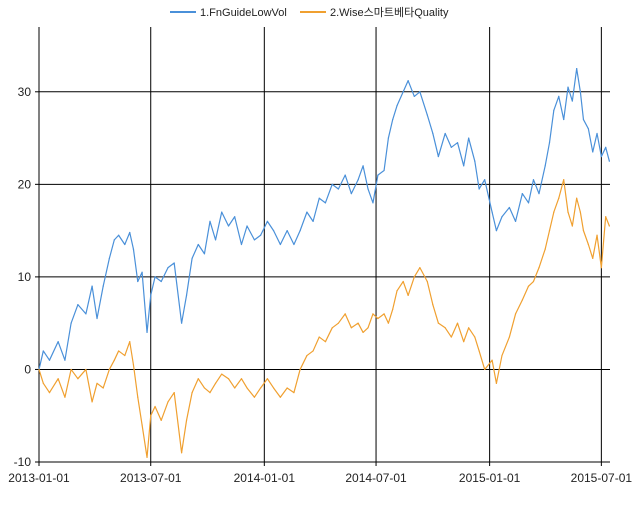 This screenshot has height=513, width=634. Describe the element at coordinates (374, 12) in the screenshot. I see `legend-entry-2: 2.Wise스마트베타Quality` at that location.